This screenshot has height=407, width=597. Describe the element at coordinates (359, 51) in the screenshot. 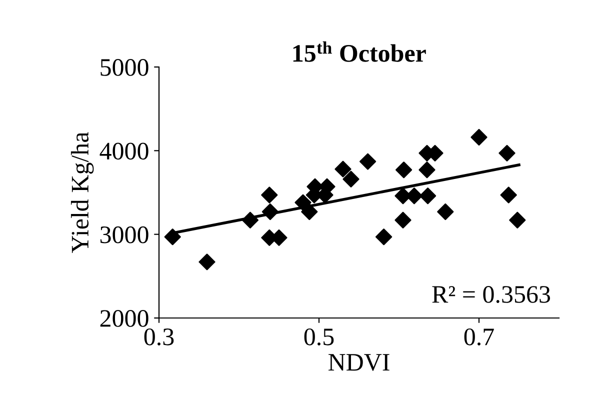

I see `chart-title: 15$^{th}$ October` at that location.